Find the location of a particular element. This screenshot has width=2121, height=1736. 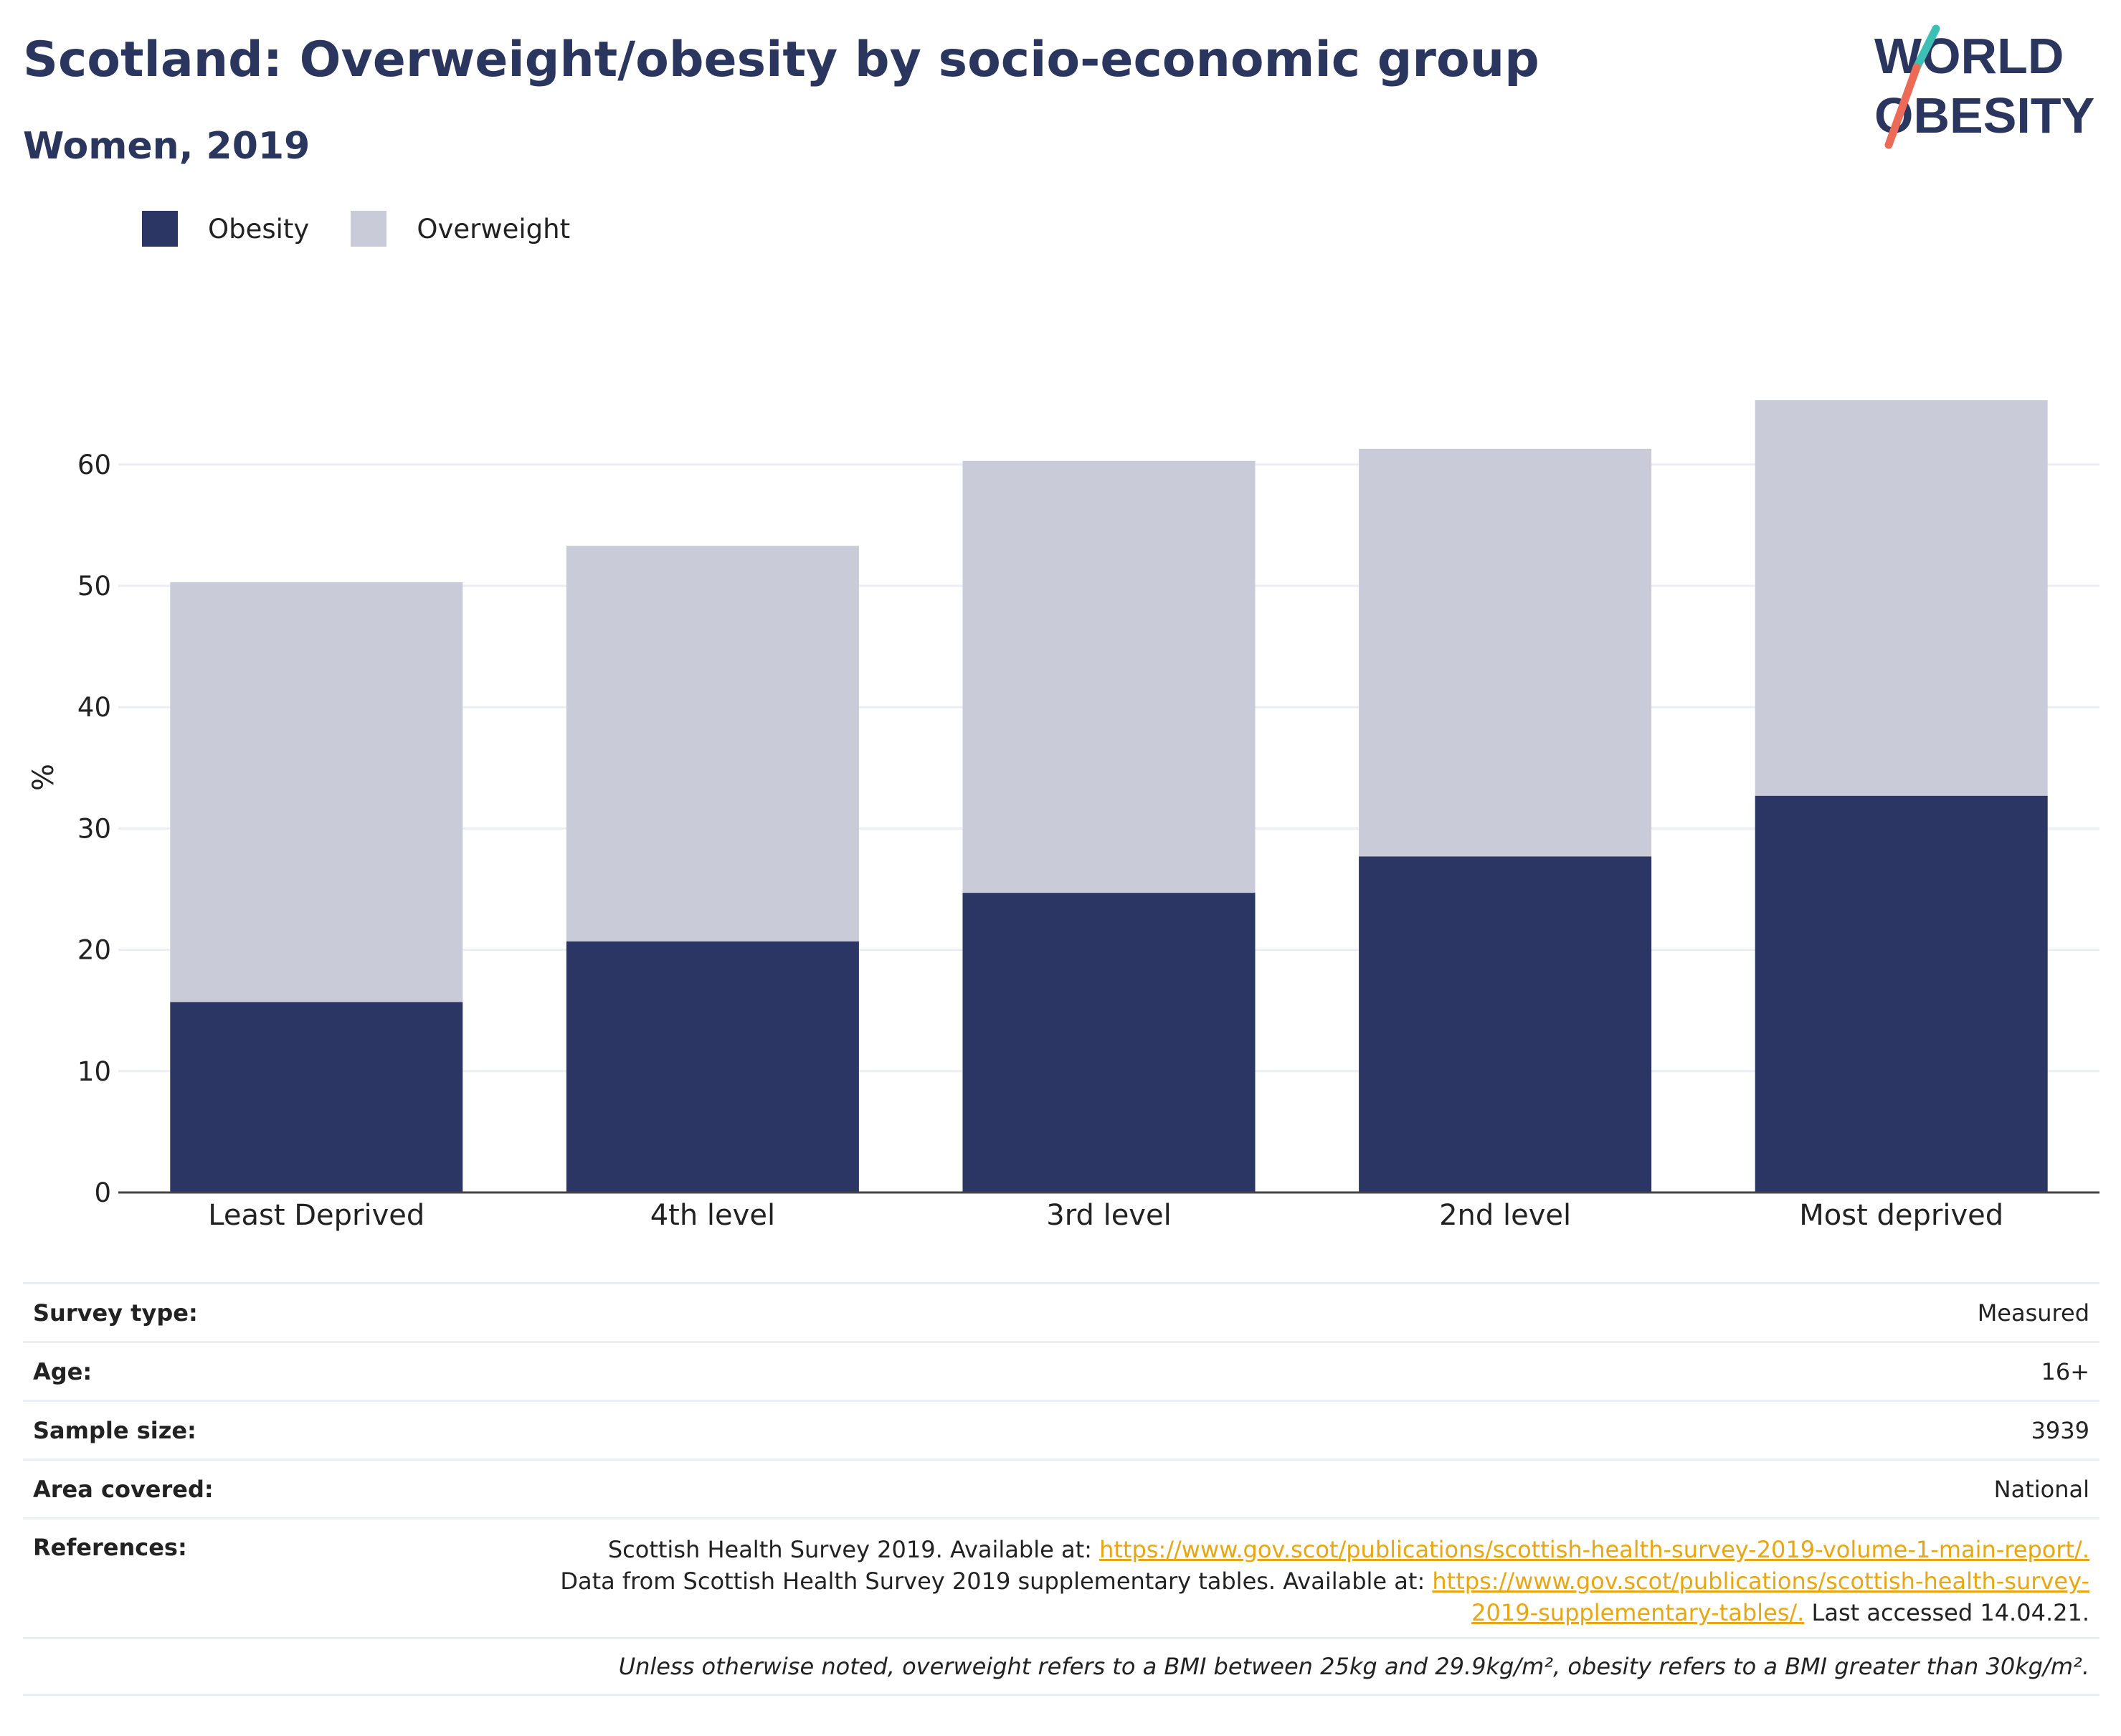

meta-value-age: 16+ is located at coordinates (2065, 1371).